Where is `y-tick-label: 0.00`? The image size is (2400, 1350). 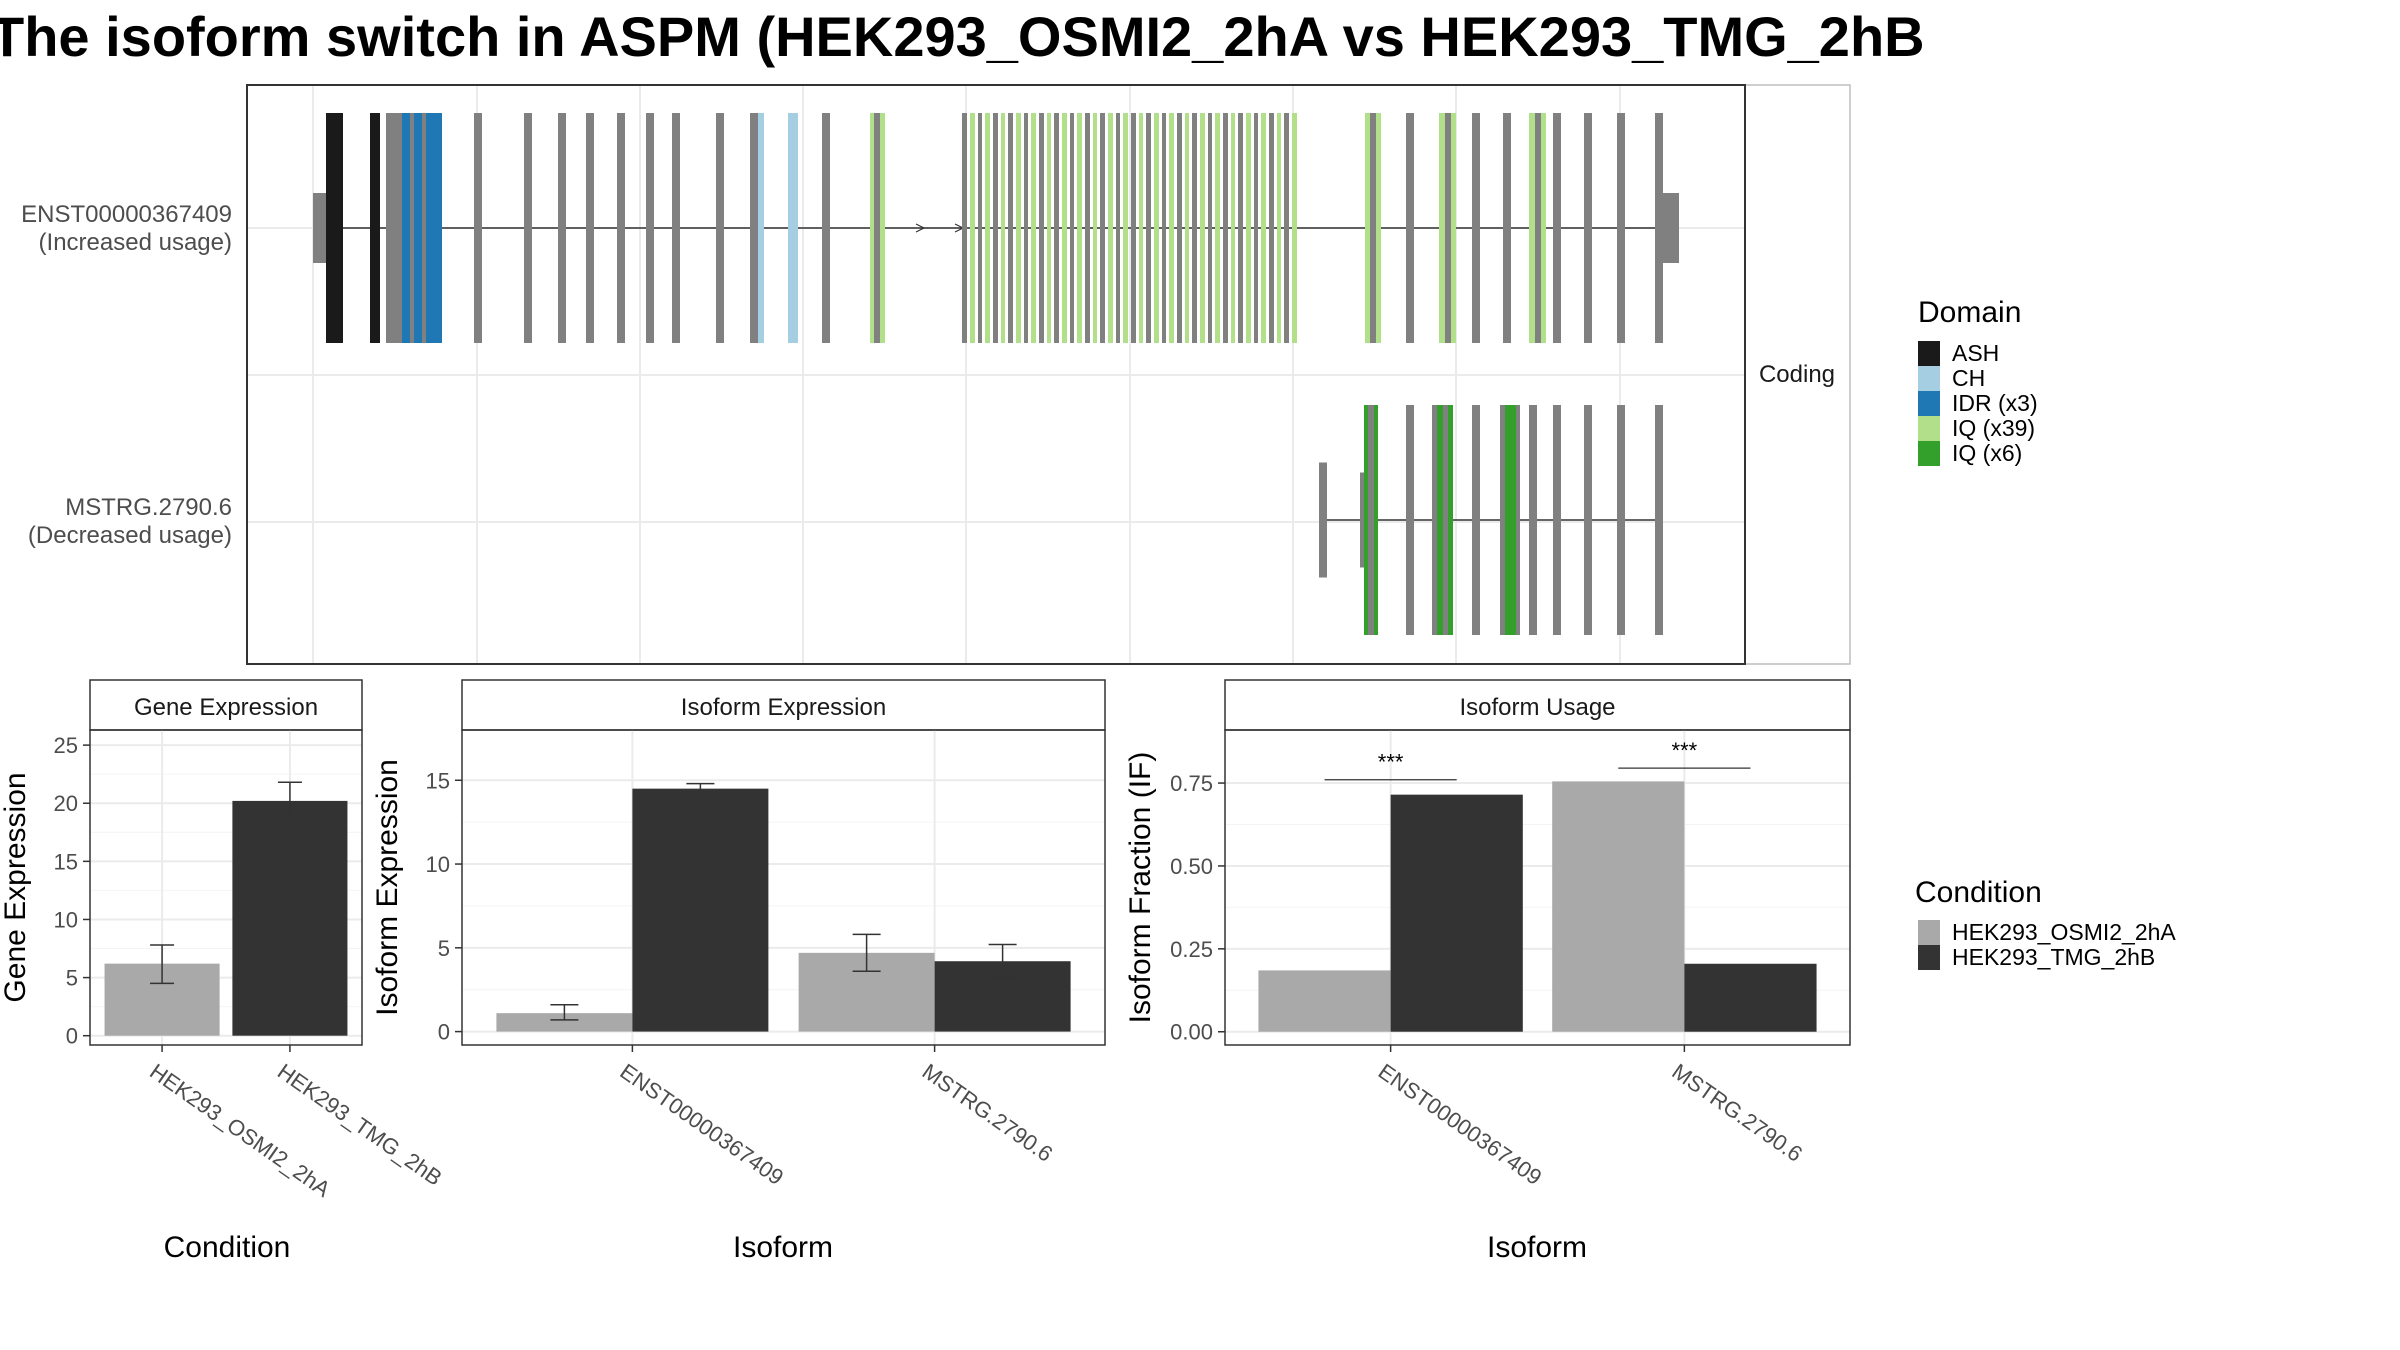 y-tick-label: 0.00 is located at coordinates (1191, 1032).